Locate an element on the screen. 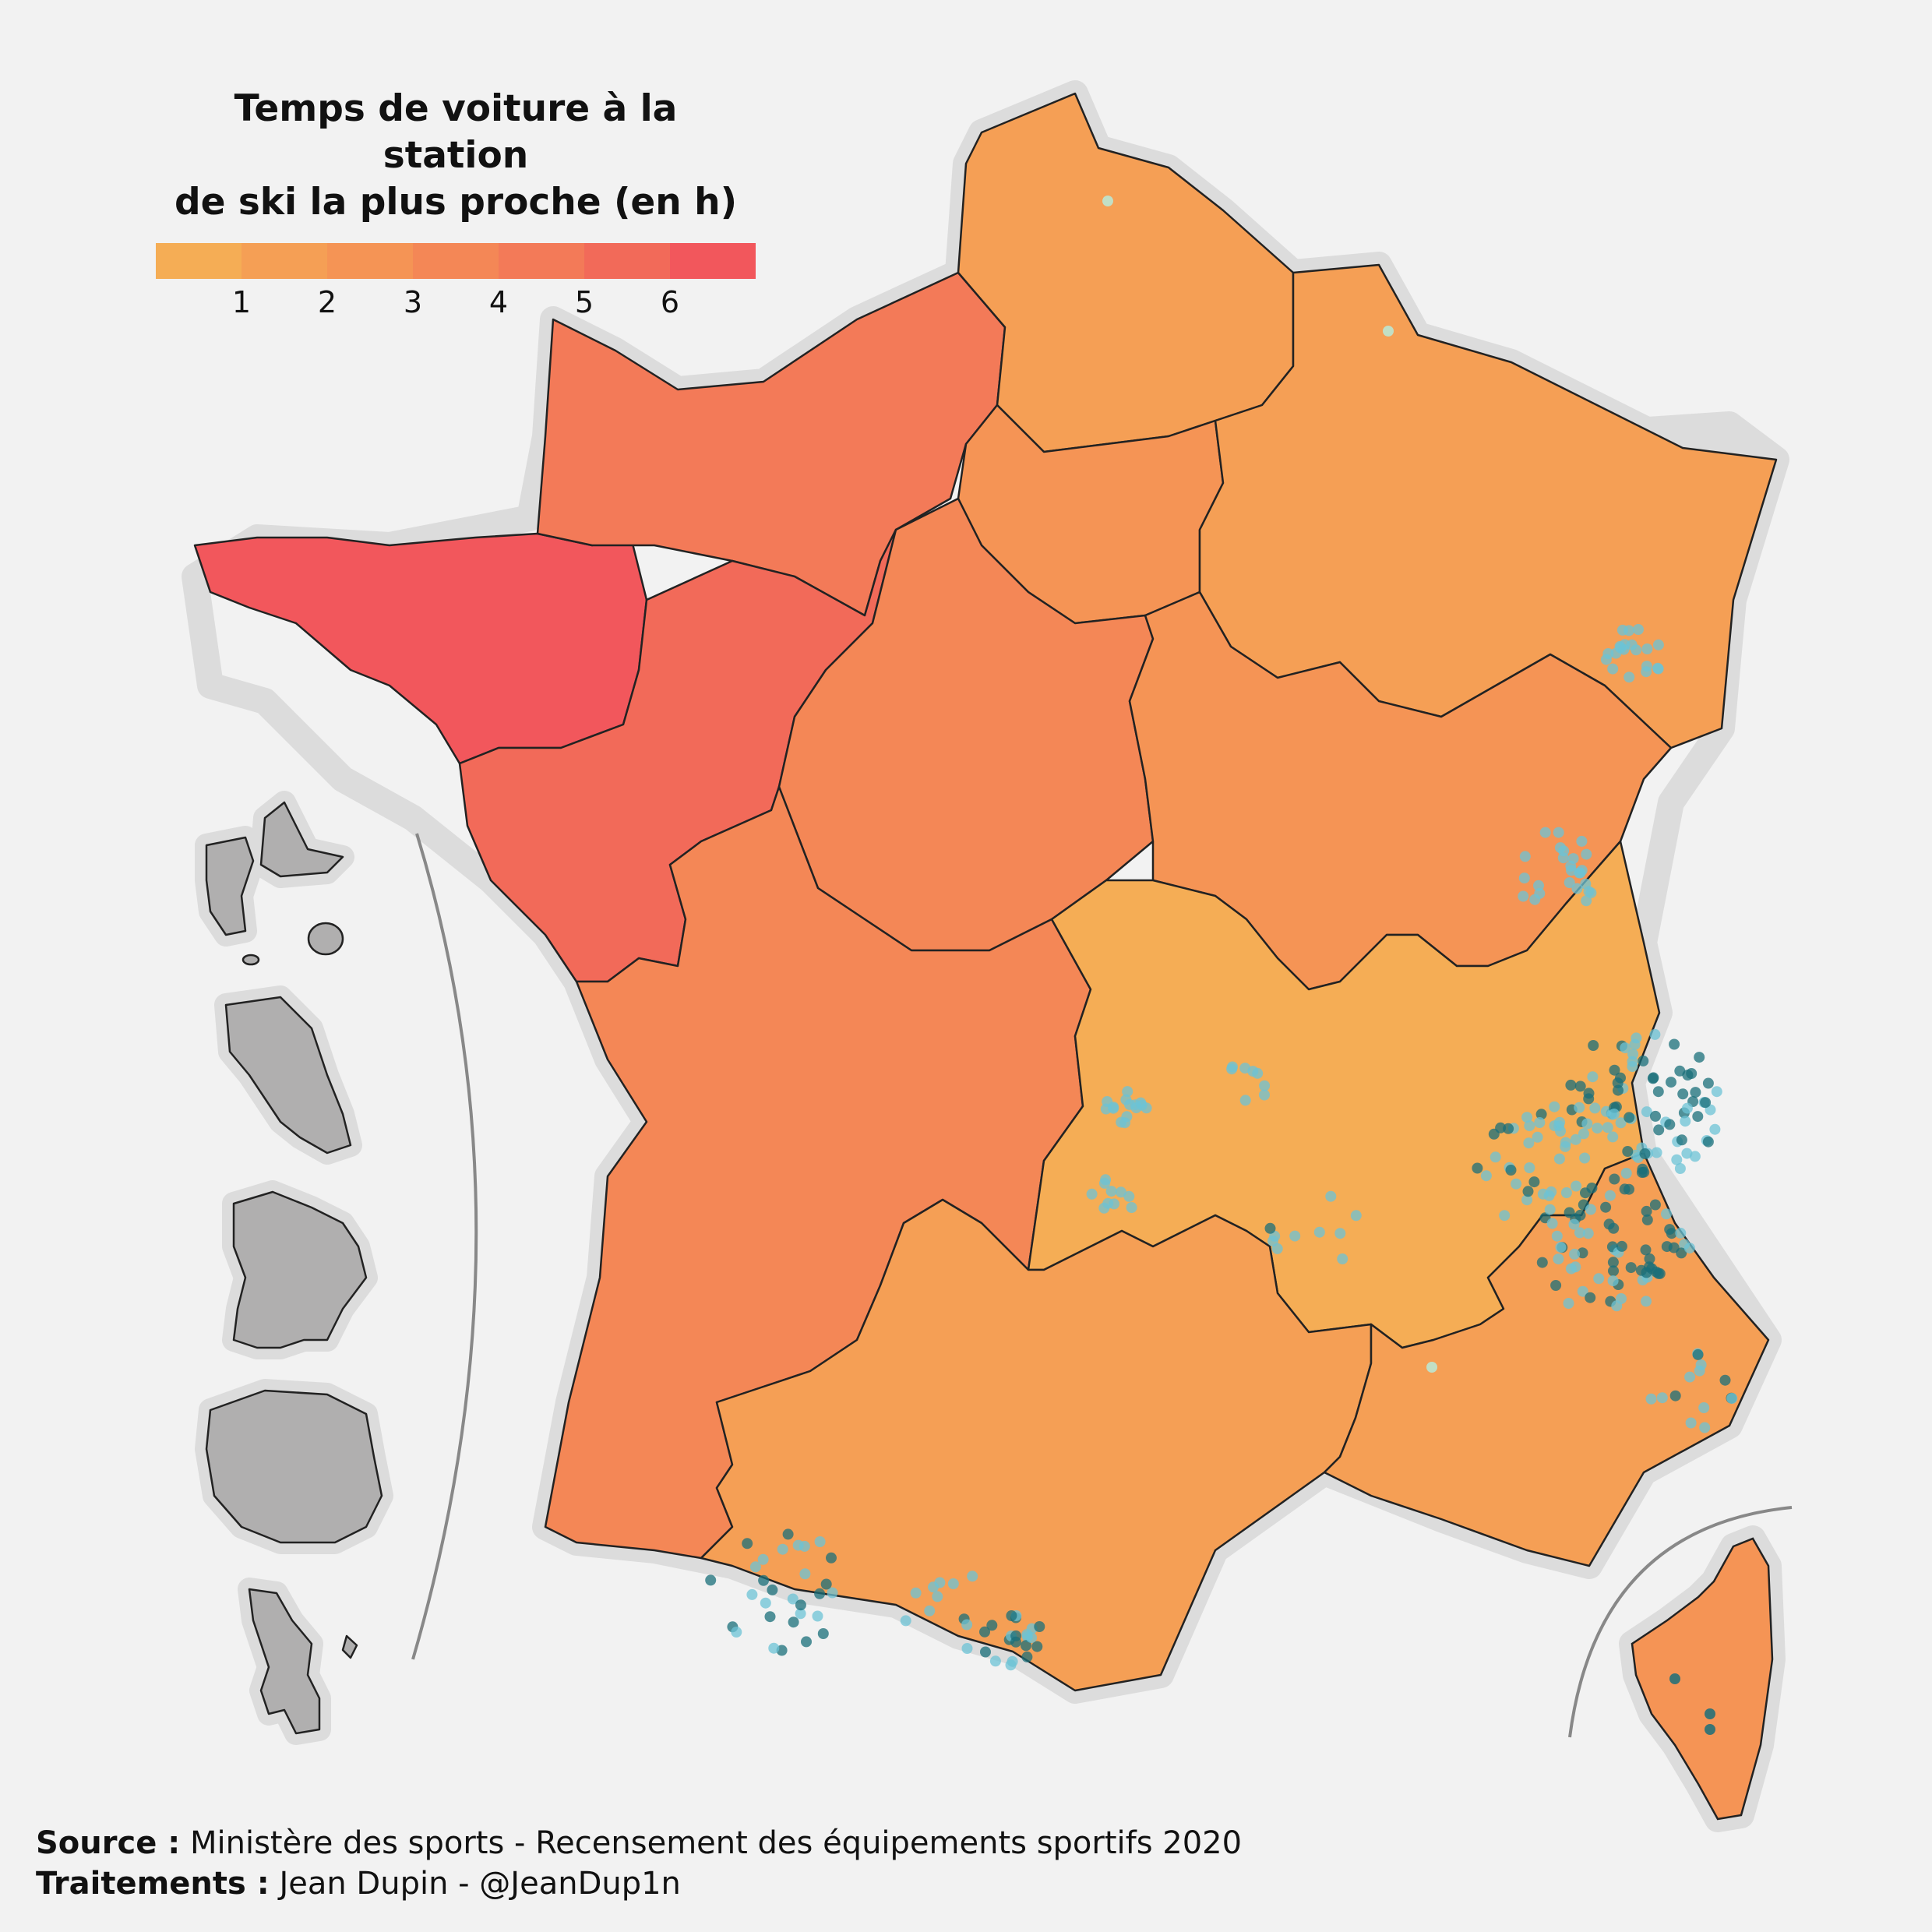  region-bretagne is located at coordinates (421, 649).